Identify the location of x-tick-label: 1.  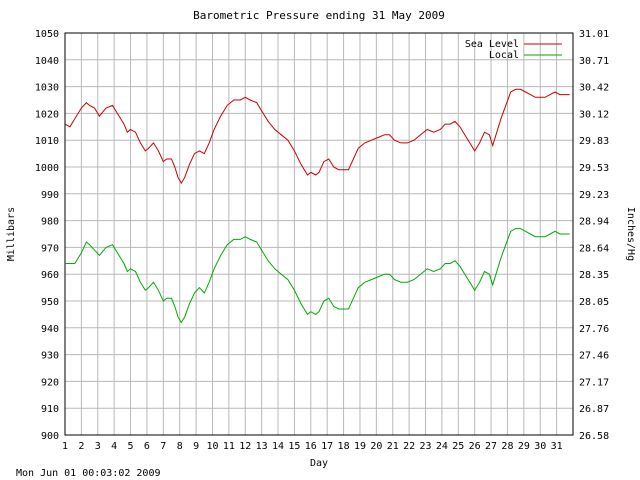
(65, 446).